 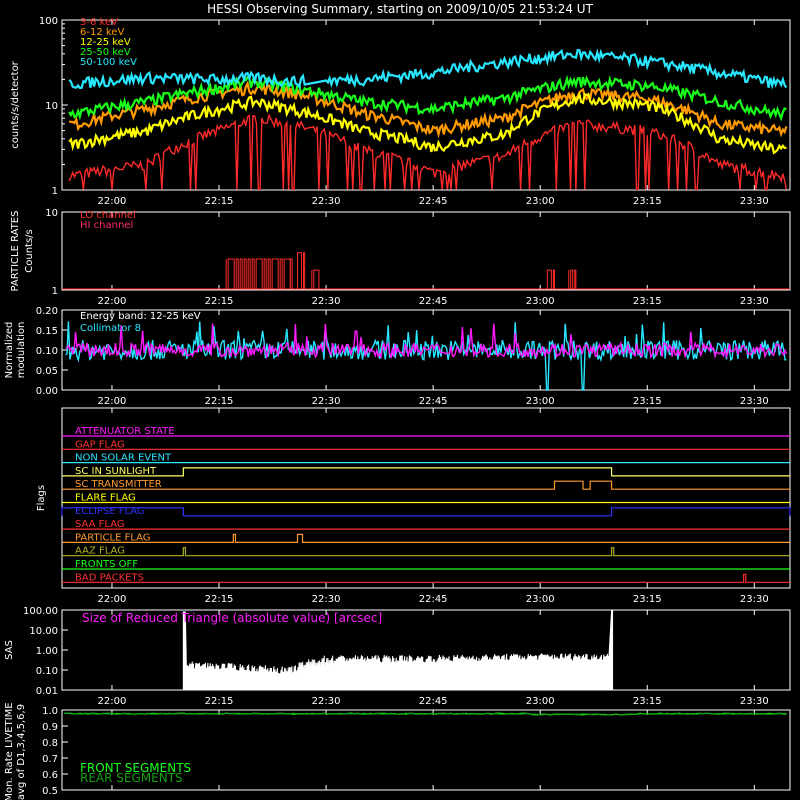 What do you see at coordinates (9, 650) in the screenshot?
I see `sas-ylabel: SAS` at bounding box center [9, 650].